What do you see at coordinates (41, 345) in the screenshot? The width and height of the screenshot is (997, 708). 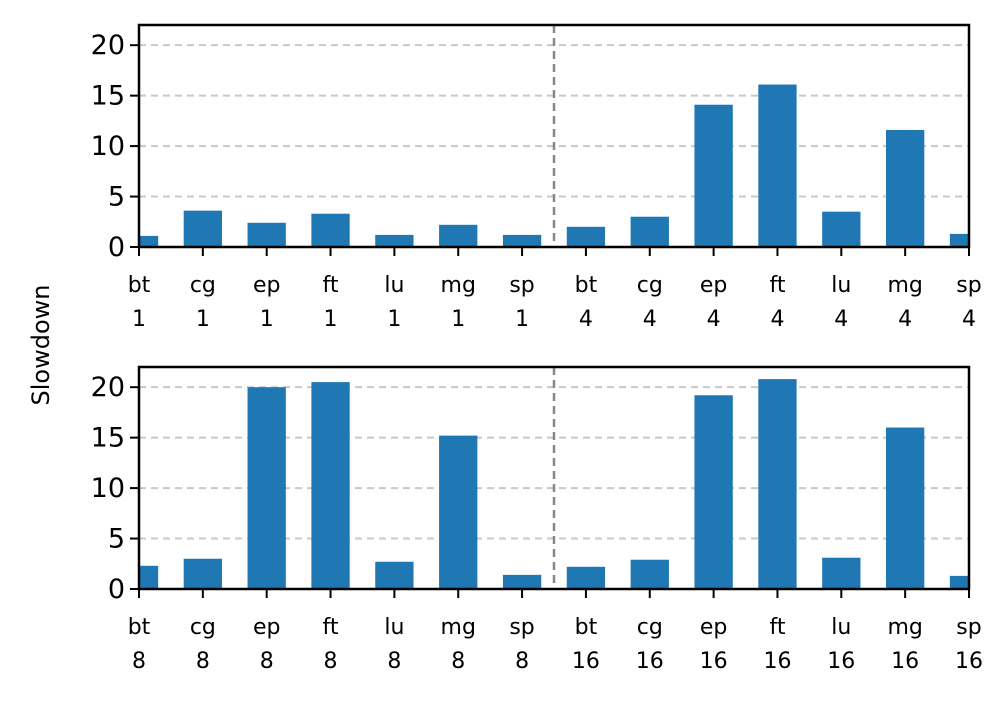 I see `y-axis-label: Slowdown` at bounding box center [41, 345].